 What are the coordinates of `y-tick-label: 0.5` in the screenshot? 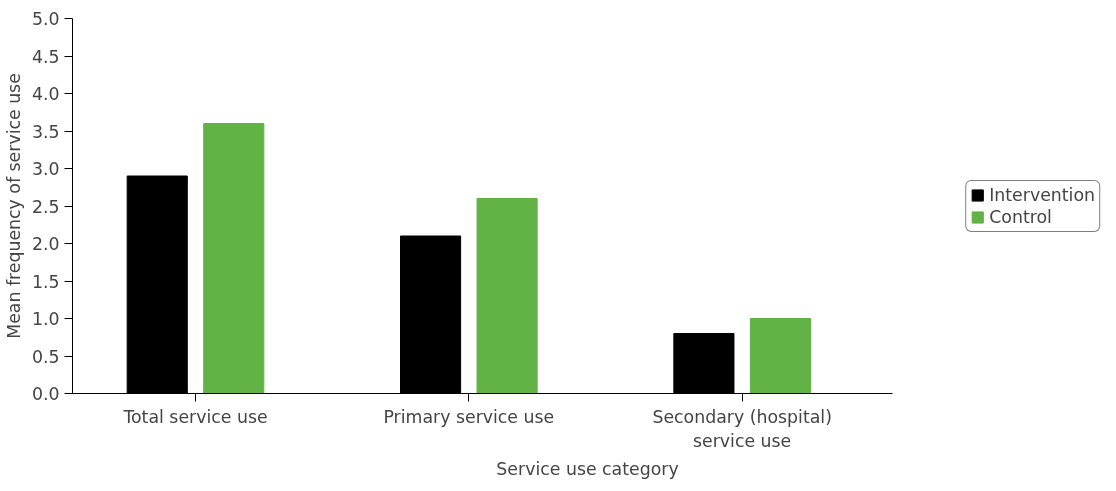 It's located at (45, 356).